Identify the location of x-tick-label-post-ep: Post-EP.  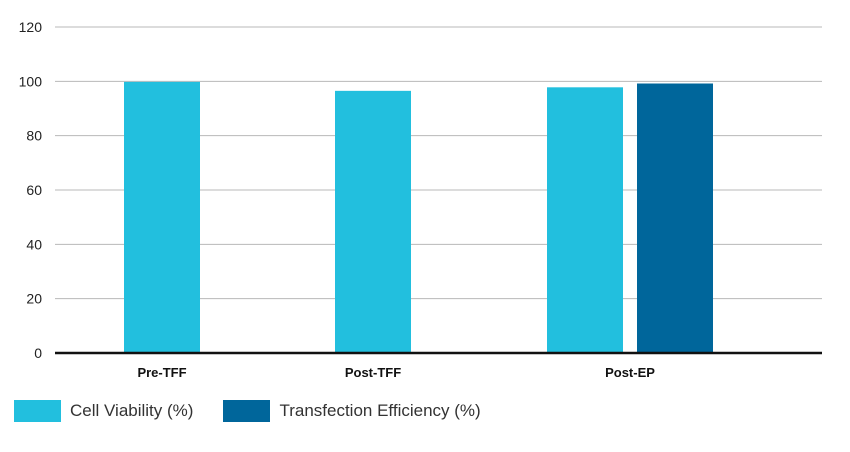
(630, 372).